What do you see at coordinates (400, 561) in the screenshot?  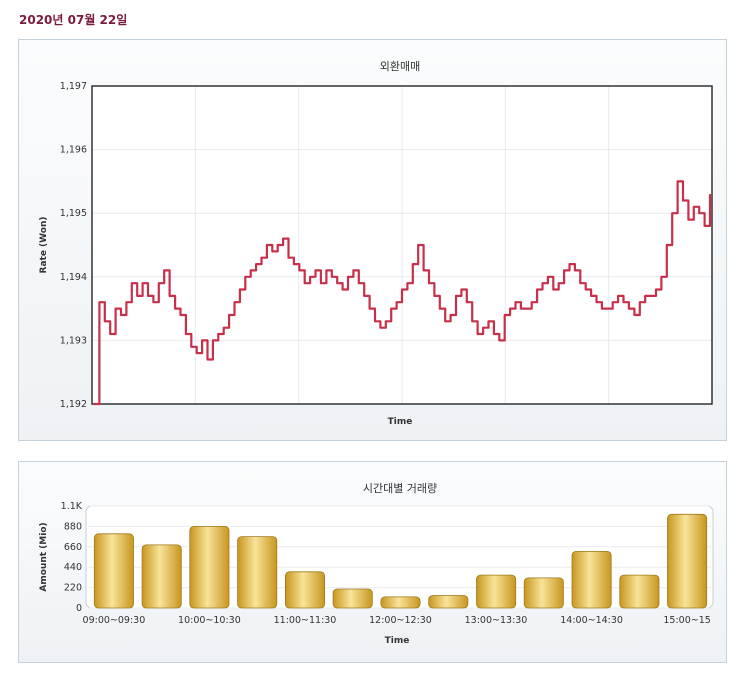 I see `volume-bars` at bounding box center [400, 561].